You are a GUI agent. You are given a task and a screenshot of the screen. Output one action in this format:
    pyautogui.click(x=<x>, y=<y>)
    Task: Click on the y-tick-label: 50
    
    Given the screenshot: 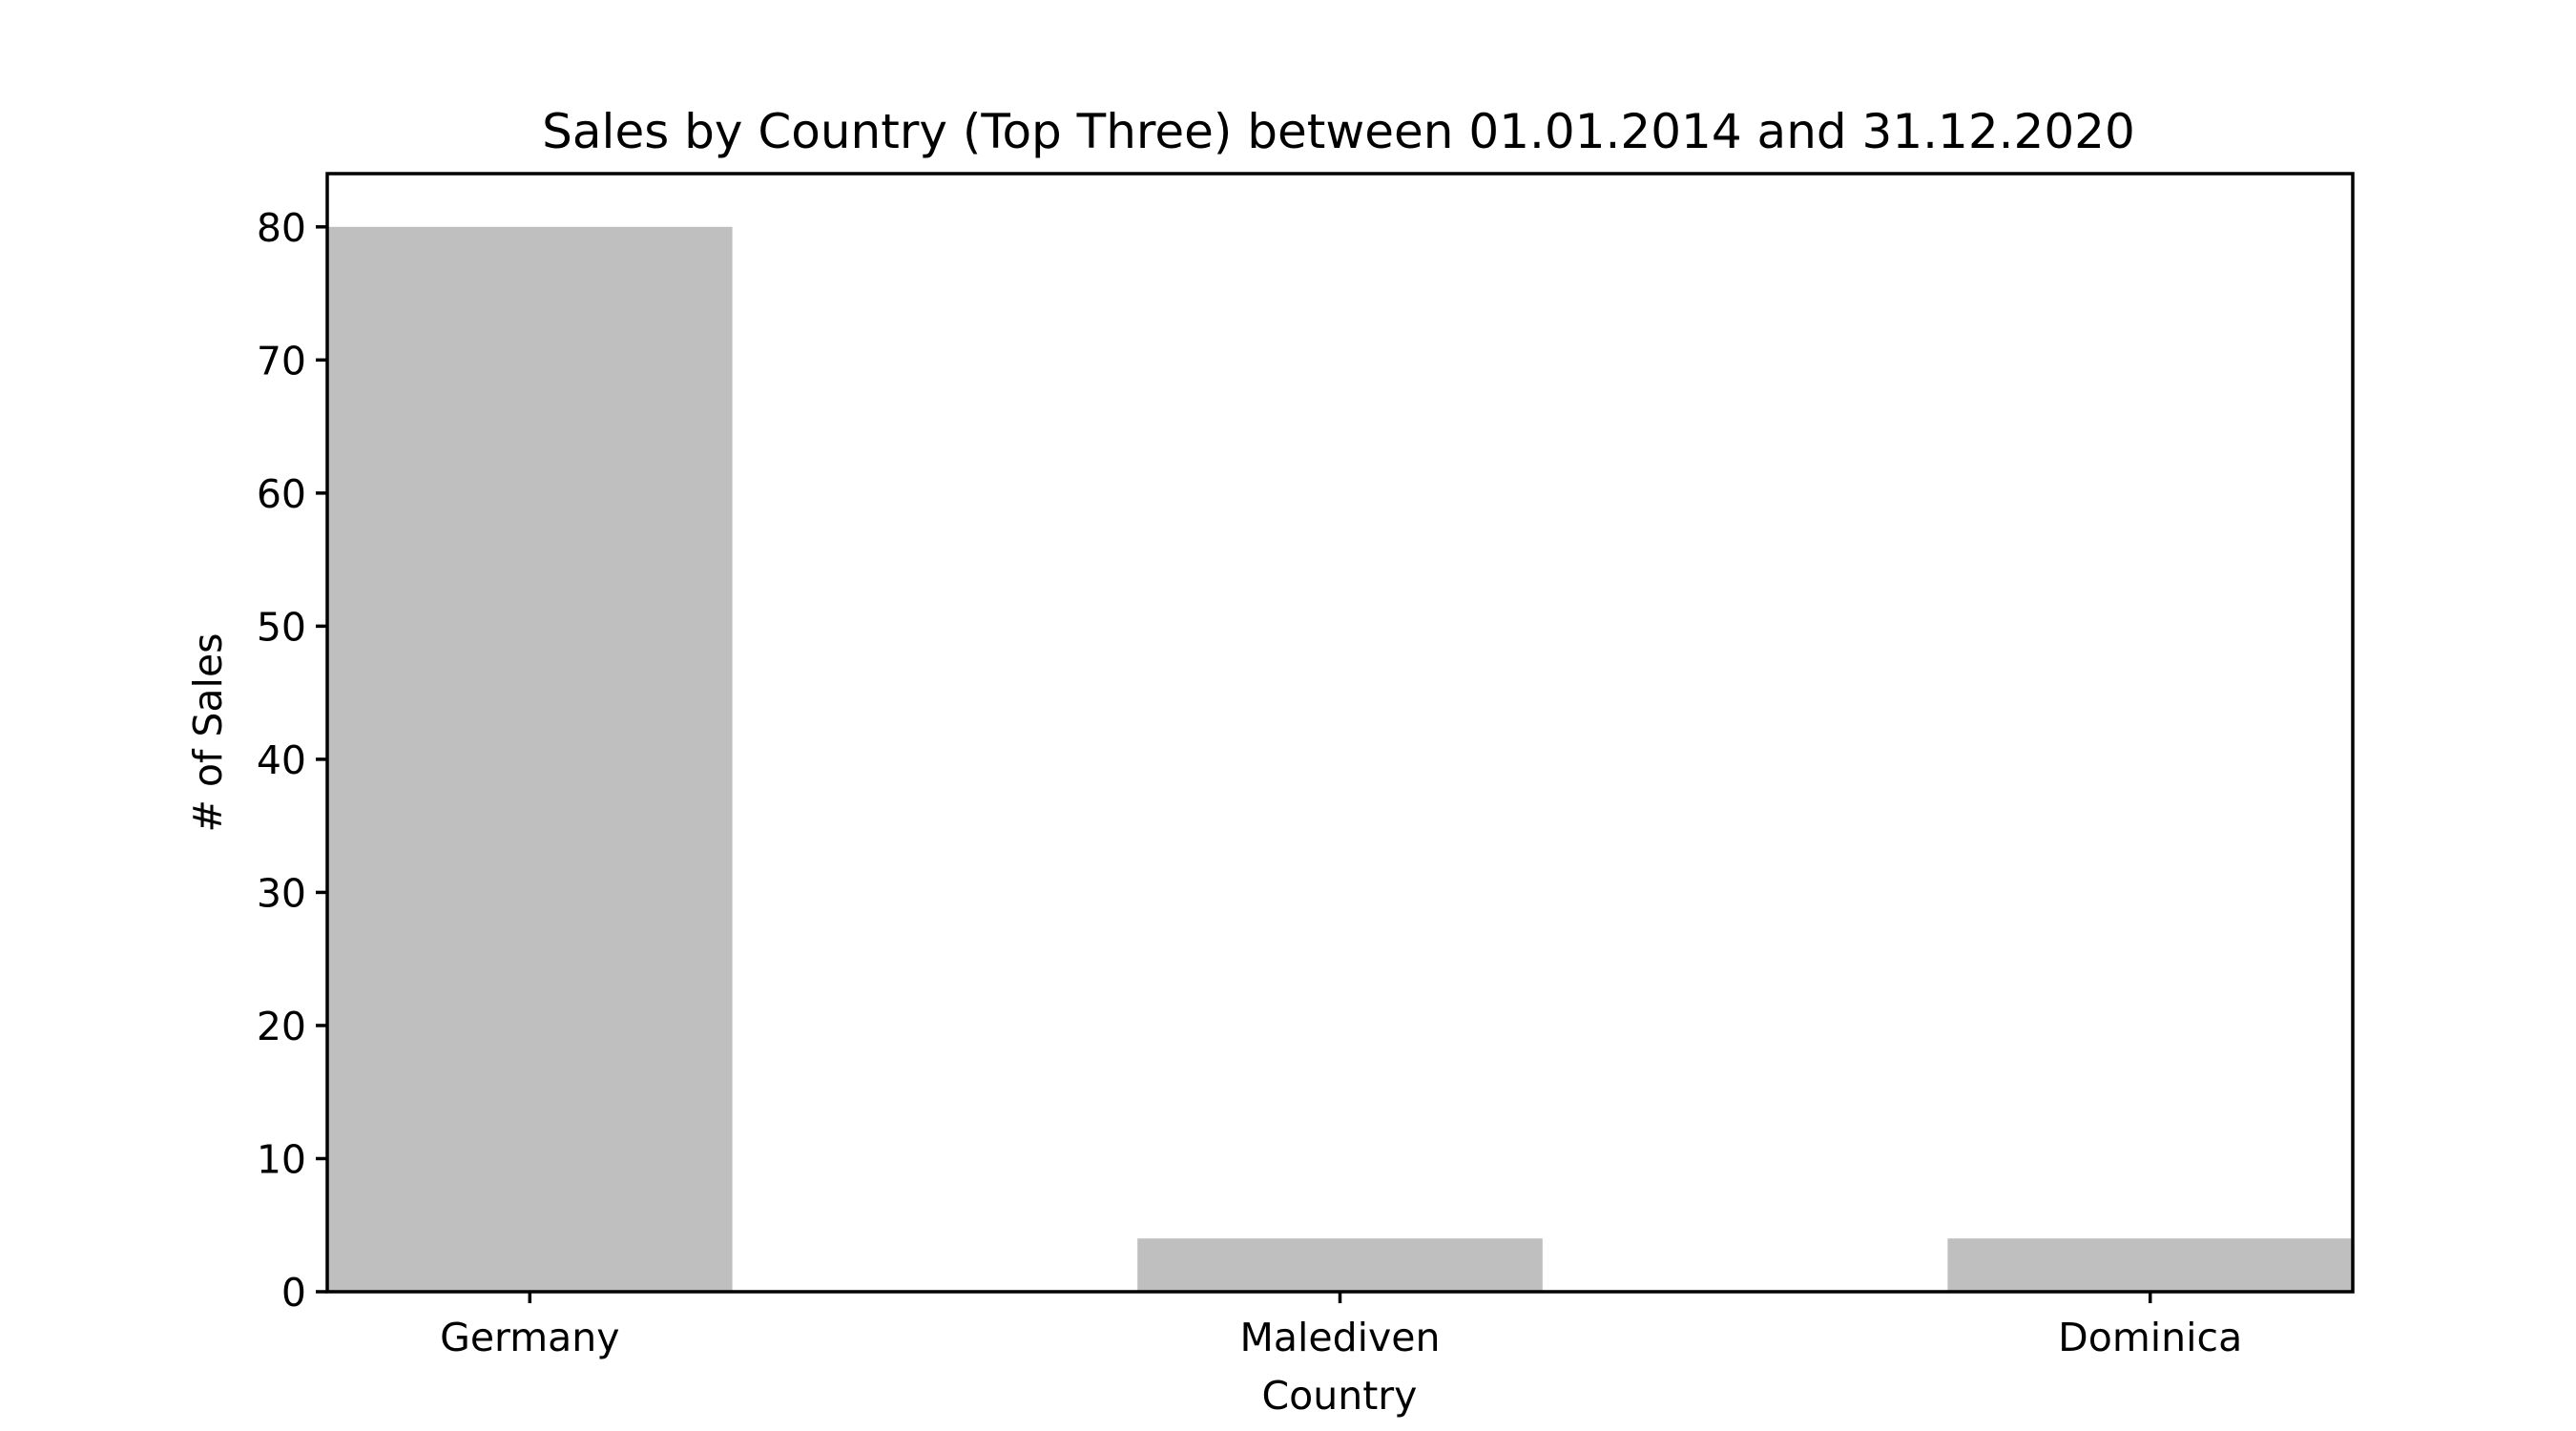 What is the action you would take?
    pyautogui.click(x=281, y=627)
    